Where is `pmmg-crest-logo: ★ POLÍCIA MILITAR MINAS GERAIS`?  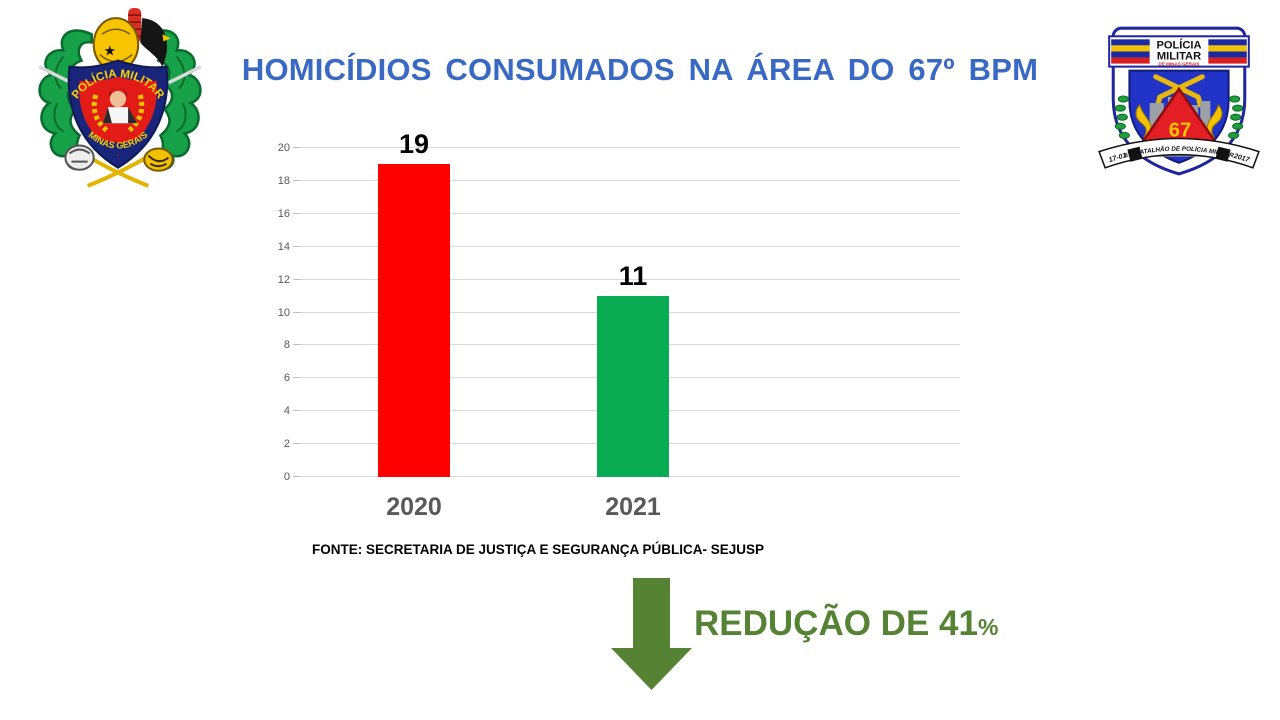 pmmg-crest-logo: ★ POLÍCIA MILITAR MINAS GERAIS is located at coordinates (120, 98).